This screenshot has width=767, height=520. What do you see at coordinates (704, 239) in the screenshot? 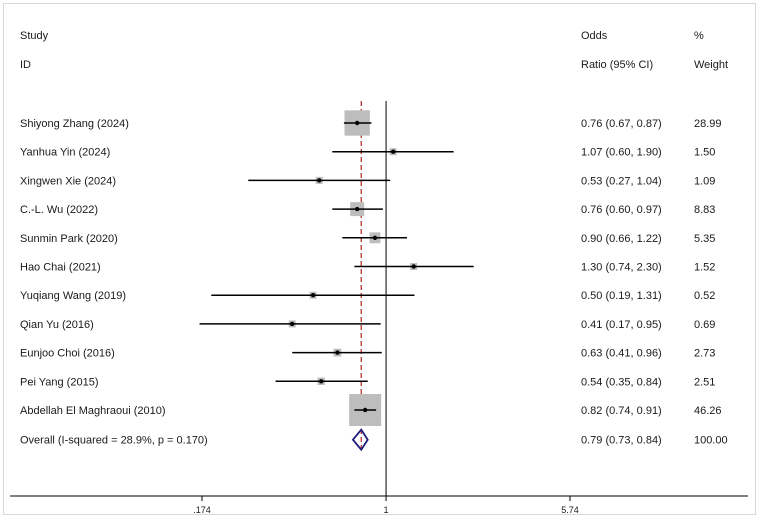
I see `study-weight-text: 5.35` at bounding box center [704, 239].